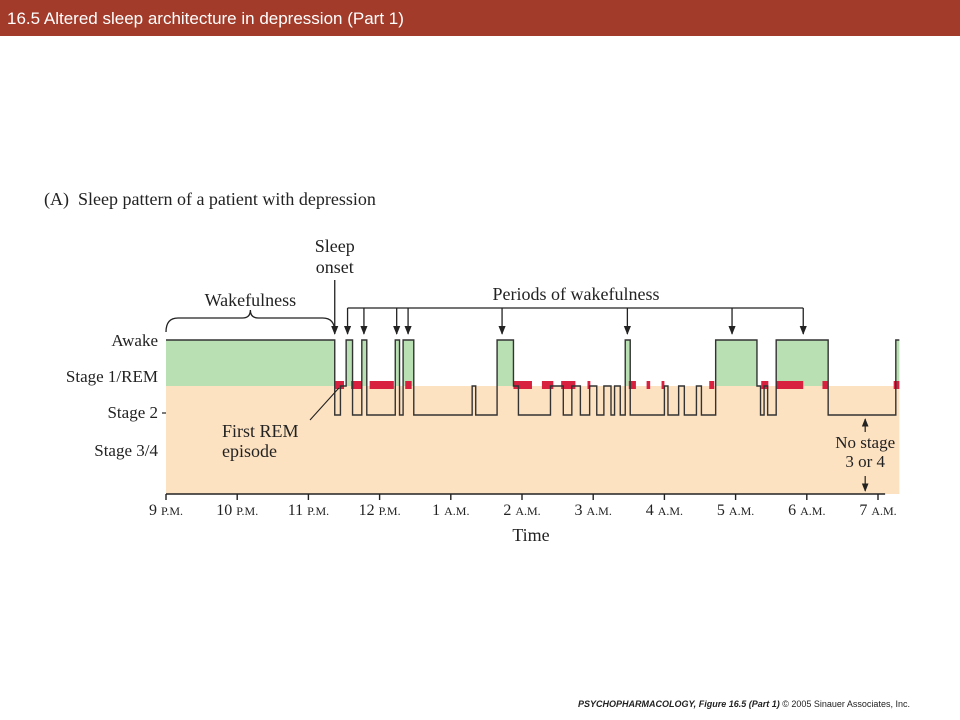 The width and height of the screenshot is (960, 720). What do you see at coordinates (308, 510) in the screenshot?
I see `x-tick-label: 11 P.M.` at bounding box center [308, 510].